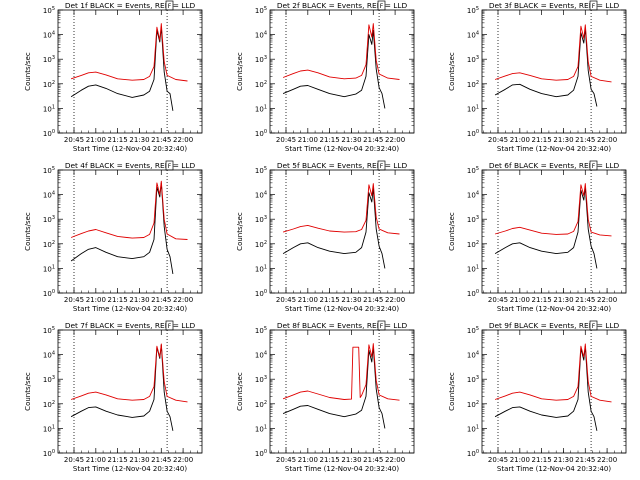  I want to click on chart-title: Det 5f BLACK = Events, RED = LLD, so click(342, 165).